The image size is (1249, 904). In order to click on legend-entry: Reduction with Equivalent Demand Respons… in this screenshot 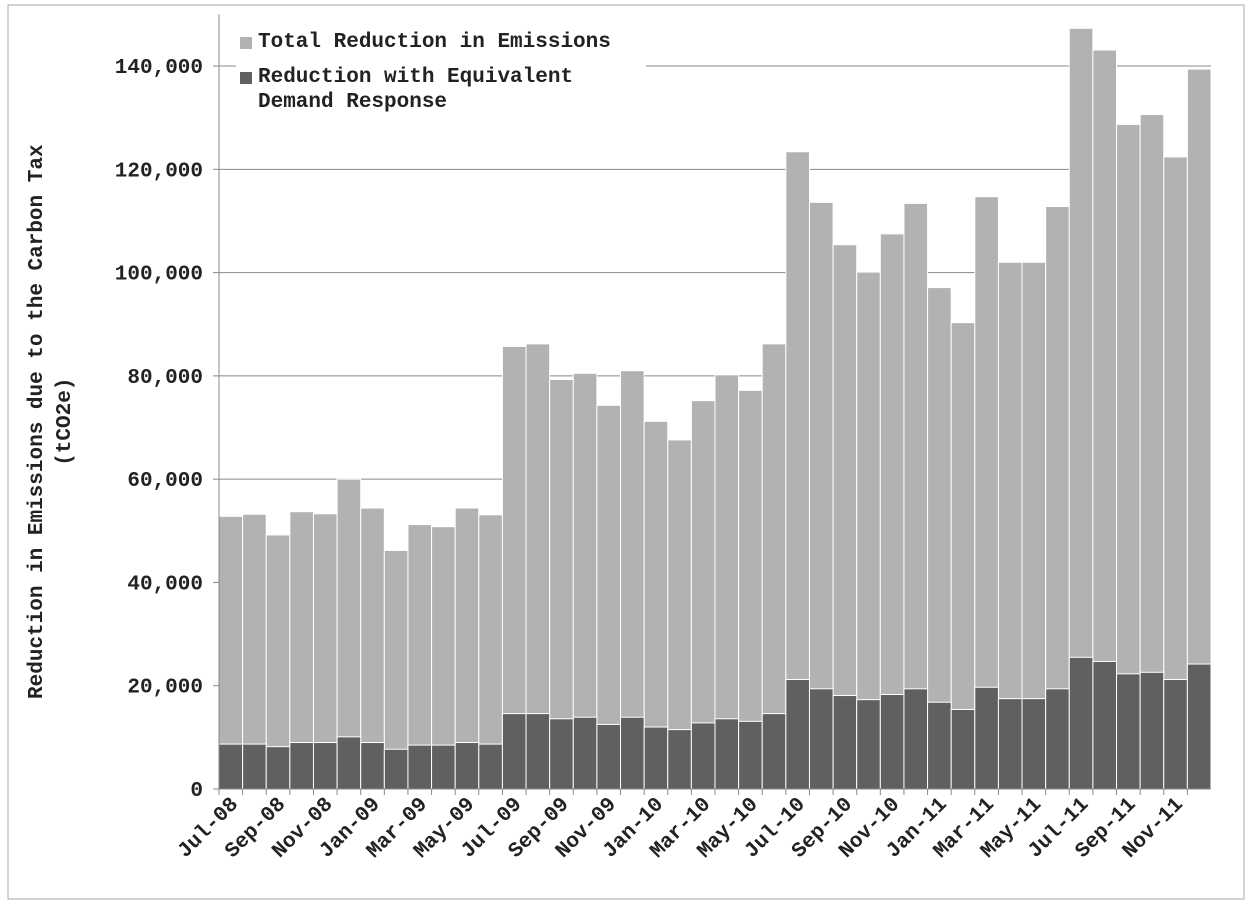, I will do `click(440, 90)`.